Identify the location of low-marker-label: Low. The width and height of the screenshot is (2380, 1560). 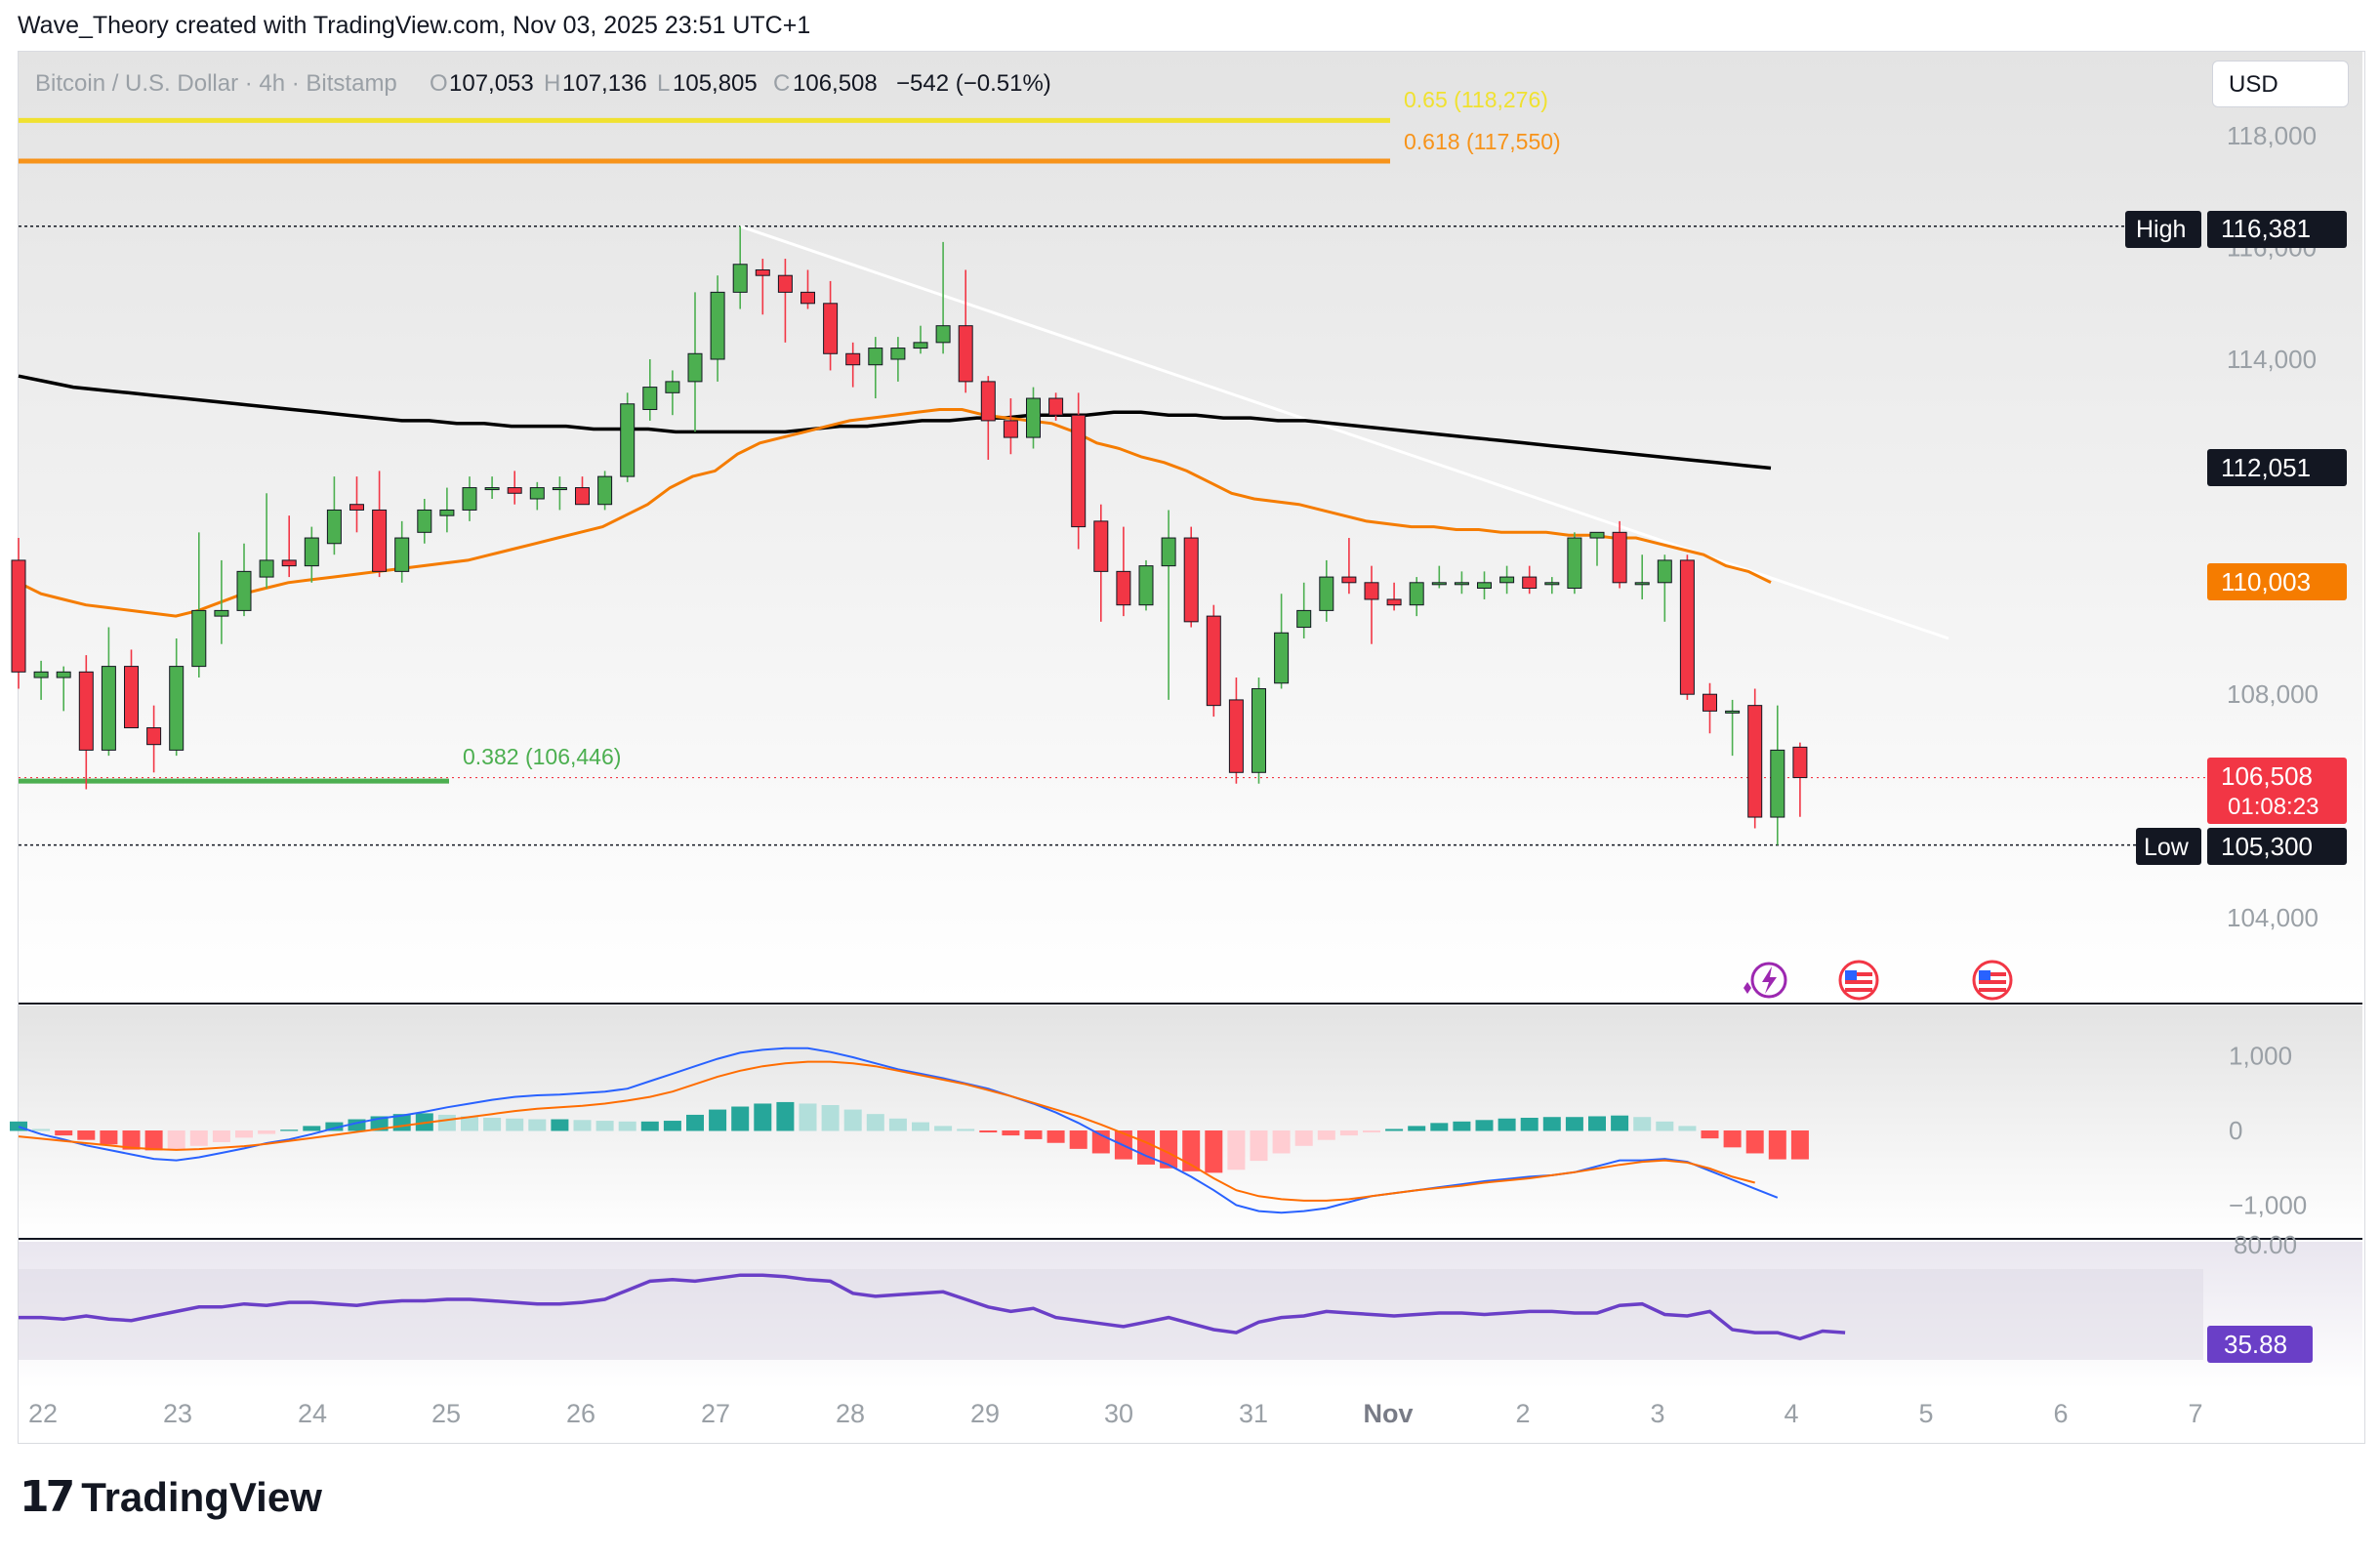
(2167, 847).